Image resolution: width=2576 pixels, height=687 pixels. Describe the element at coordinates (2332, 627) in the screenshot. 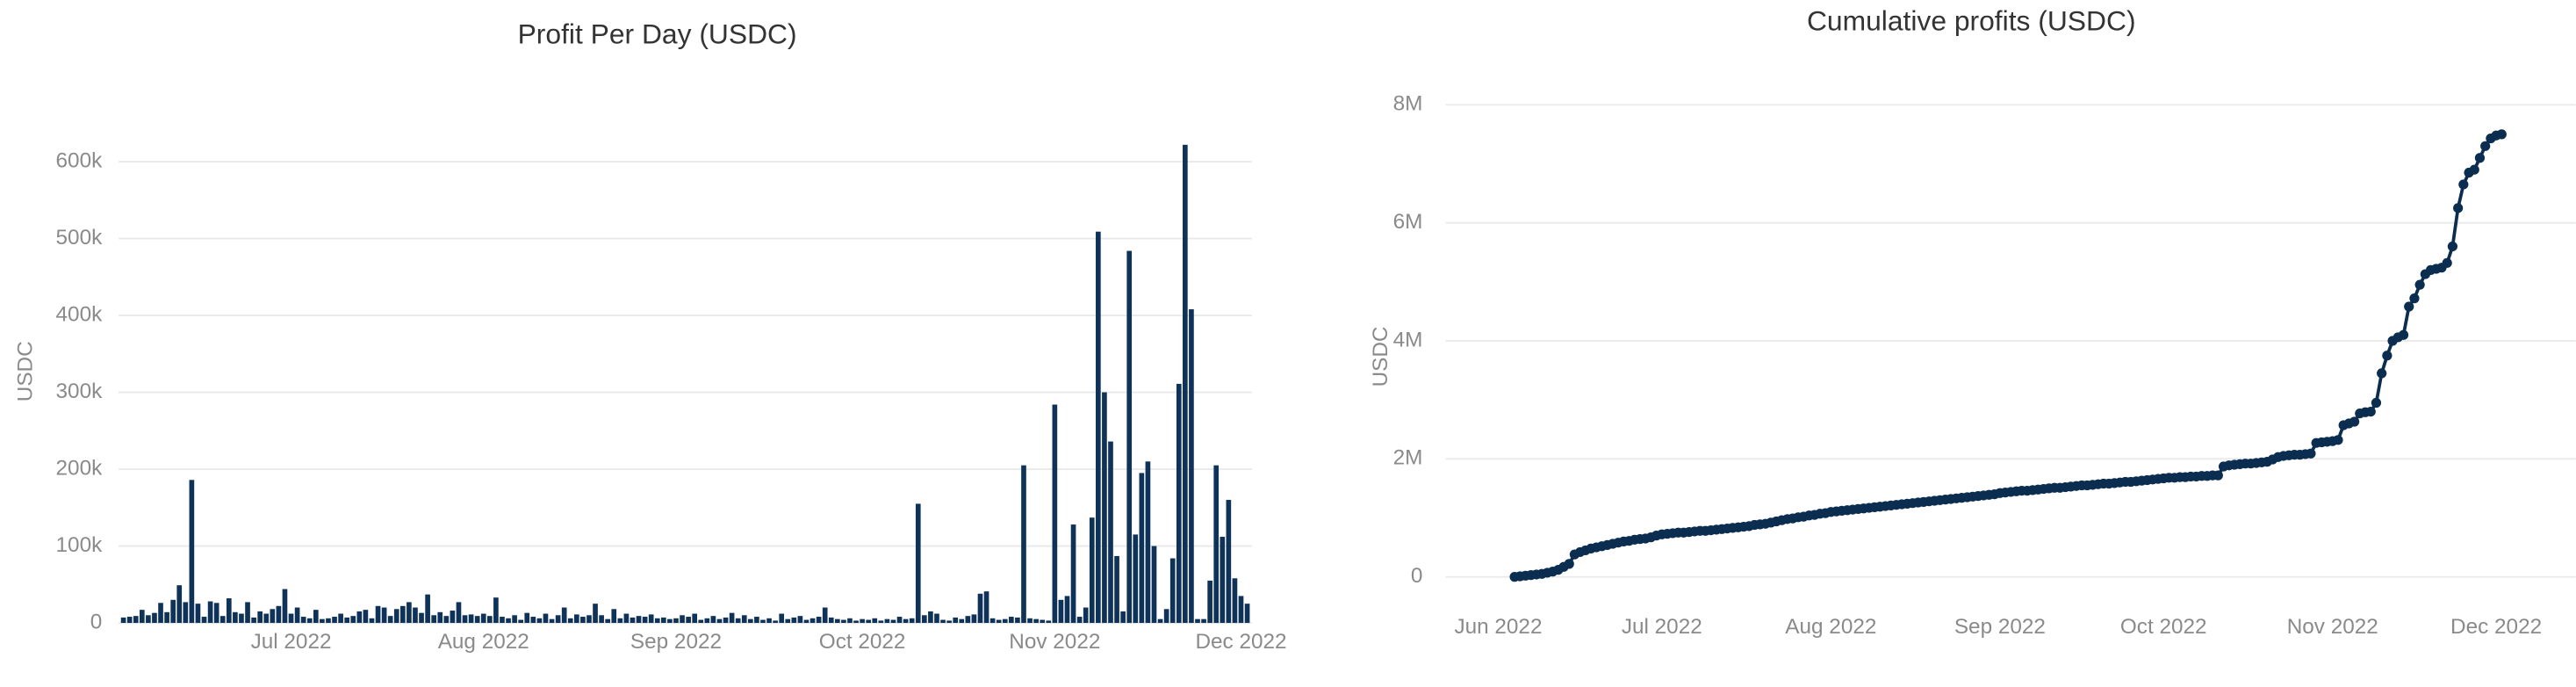

I see `x-tick-label: Nov 2022` at that location.